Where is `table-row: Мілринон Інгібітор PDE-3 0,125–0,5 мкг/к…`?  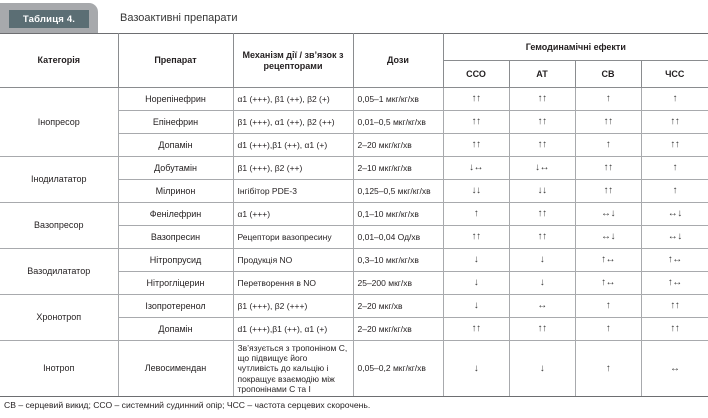
table-row: Мілринон Інгібітор PDE-3 0,125–0,5 мкг/к… is located at coordinates (354, 191).